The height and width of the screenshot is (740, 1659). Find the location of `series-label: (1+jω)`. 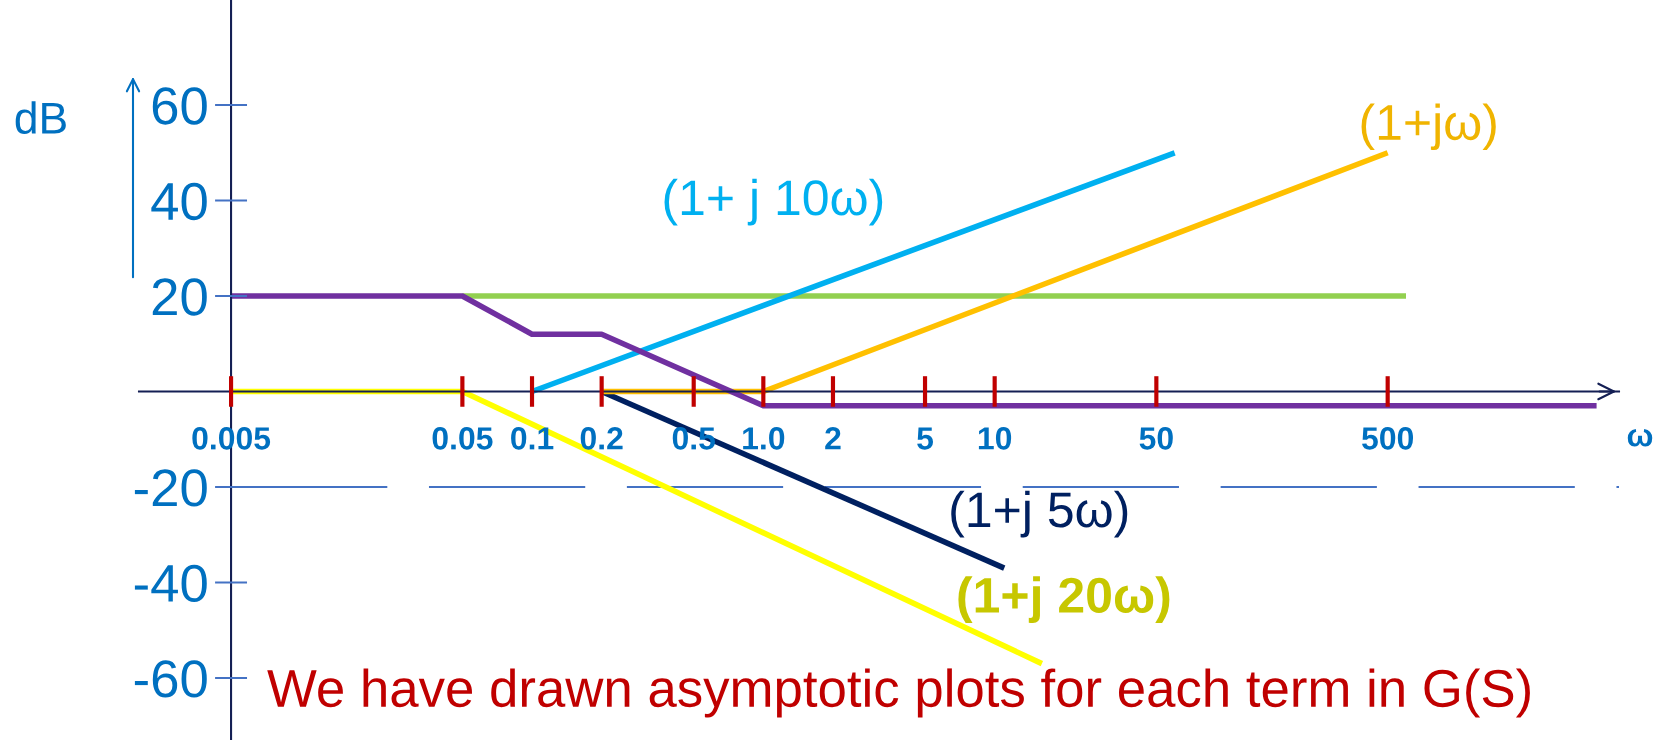

series-label: (1+jω) is located at coordinates (1428, 127).